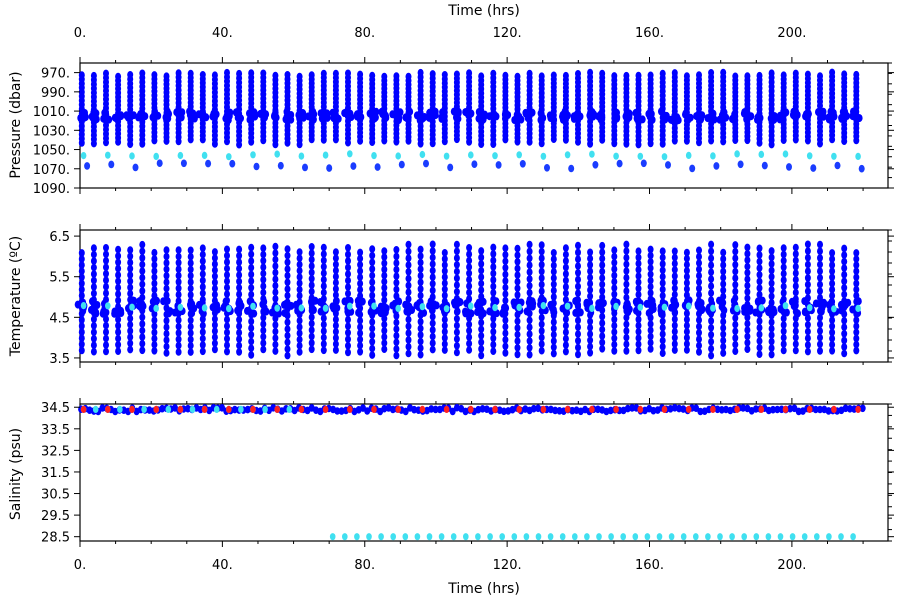 The image size is (900, 600). Describe the element at coordinates (791, 33) in the screenshot. I see `top-x-tick-label: 200.` at that location.